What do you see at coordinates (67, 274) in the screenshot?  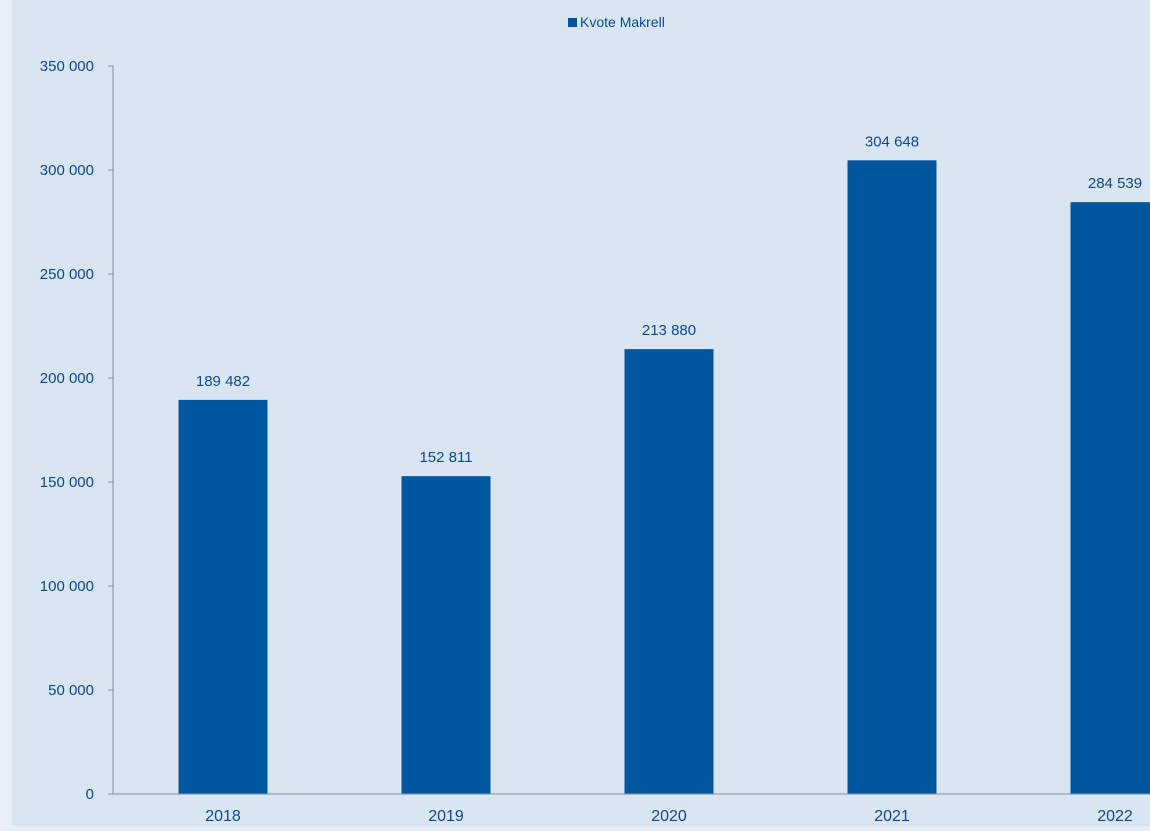 I see `y-tick-label: 250 000` at bounding box center [67, 274].